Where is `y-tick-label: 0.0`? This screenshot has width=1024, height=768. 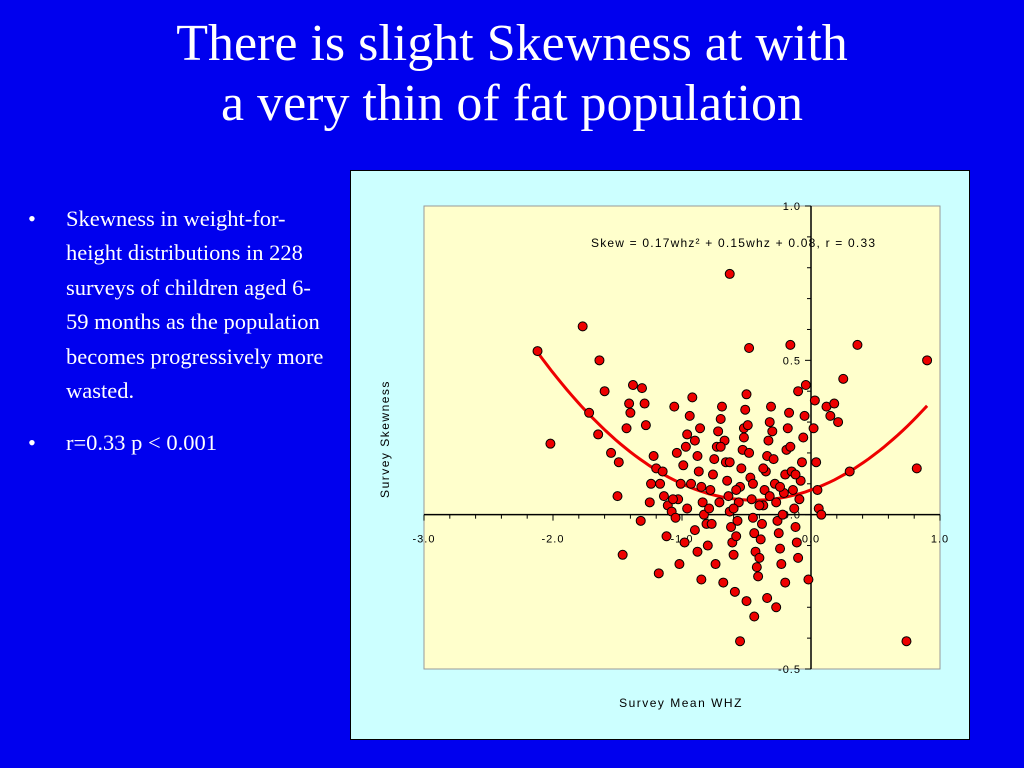
y-tick-label: 0.0 is located at coordinates (792, 516).